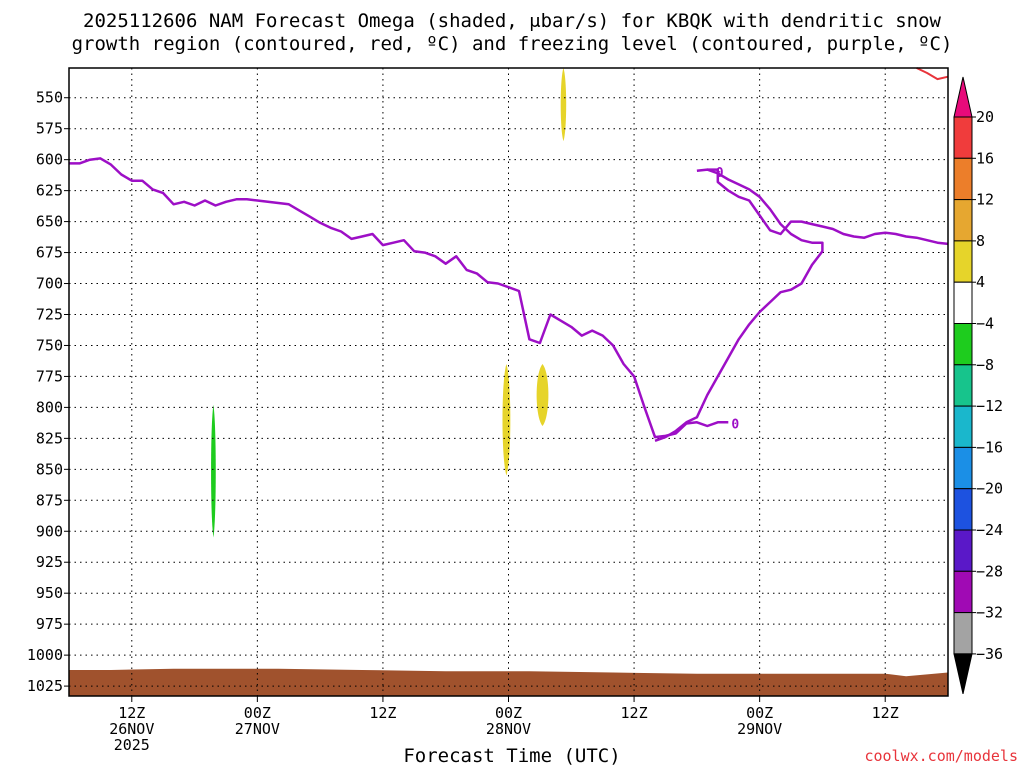 This screenshot has width=1024, height=768. I want to click on colorbar-label: −36, so click(989, 654).